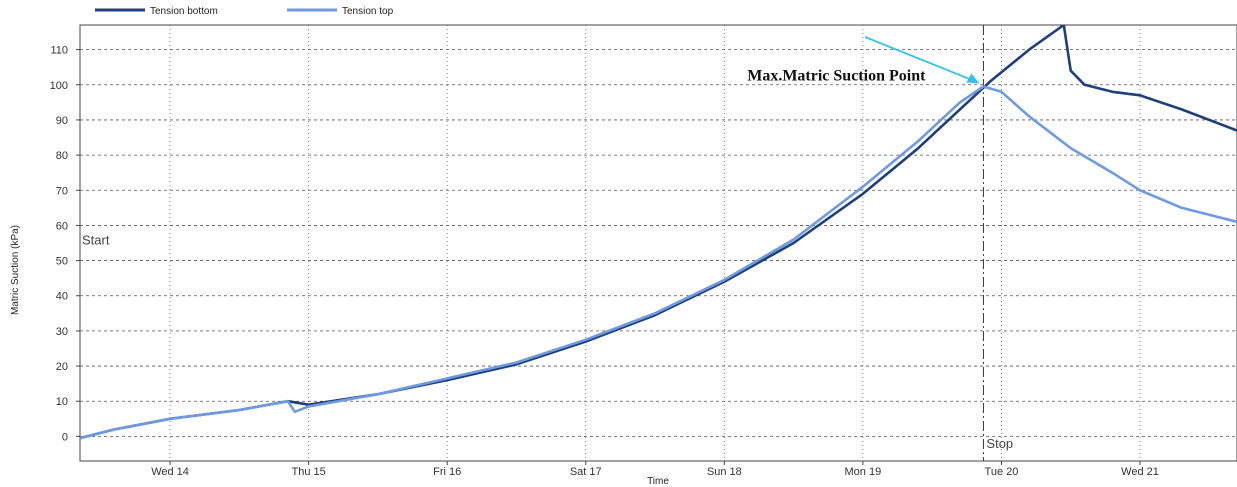 The width and height of the screenshot is (1237, 487). I want to click on y-axis-ticks: 0 10 20 30 40 50 60 70 80 90 100 110, so click(65, 244).